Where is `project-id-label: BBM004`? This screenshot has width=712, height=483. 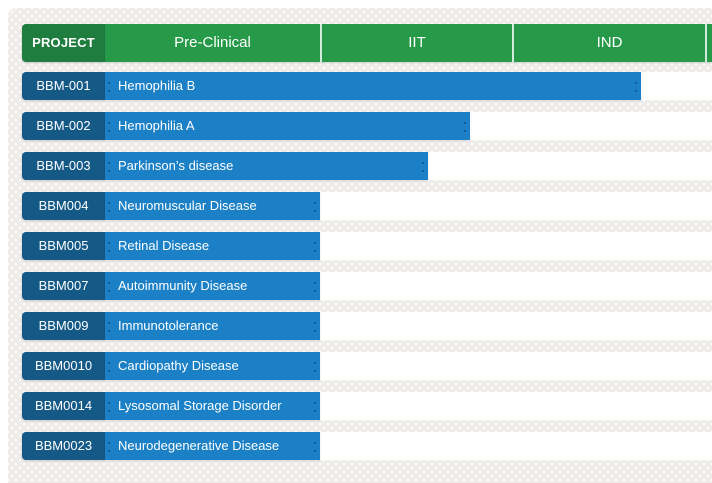
project-id-label: BBM004 is located at coordinates (63, 206).